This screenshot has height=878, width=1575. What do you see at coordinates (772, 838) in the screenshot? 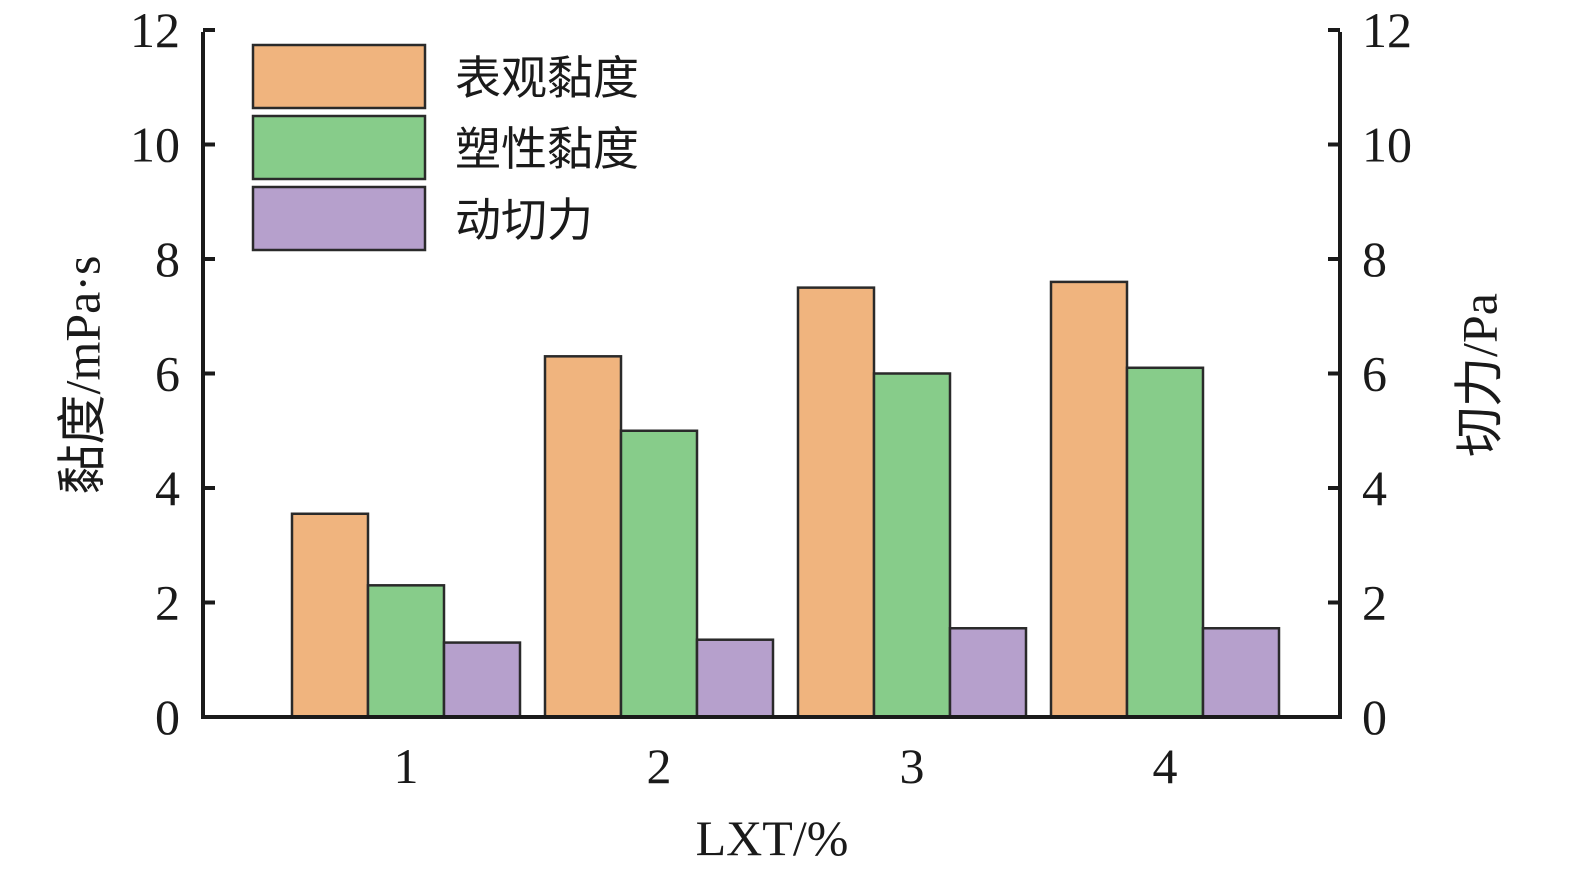
I see `x-axis-label: LXT/%` at bounding box center [772, 838].